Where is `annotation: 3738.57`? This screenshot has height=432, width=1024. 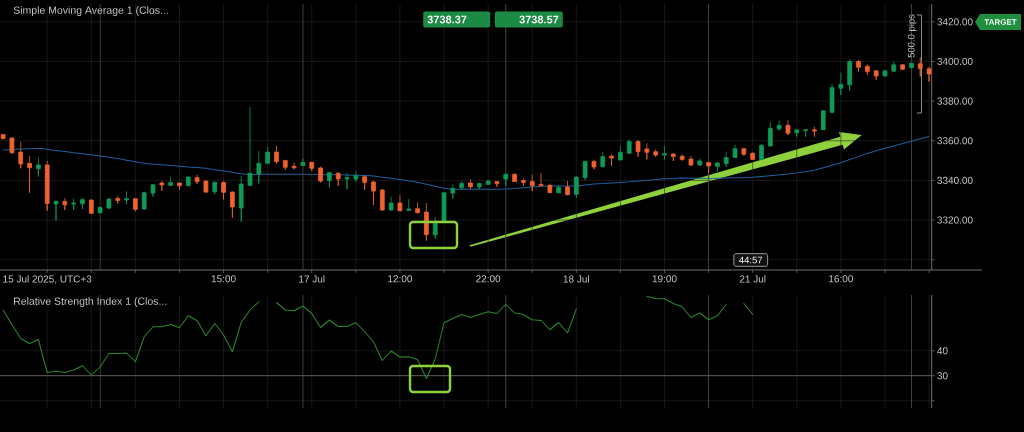
annotation: 3738.57 is located at coordinates (539, 19).